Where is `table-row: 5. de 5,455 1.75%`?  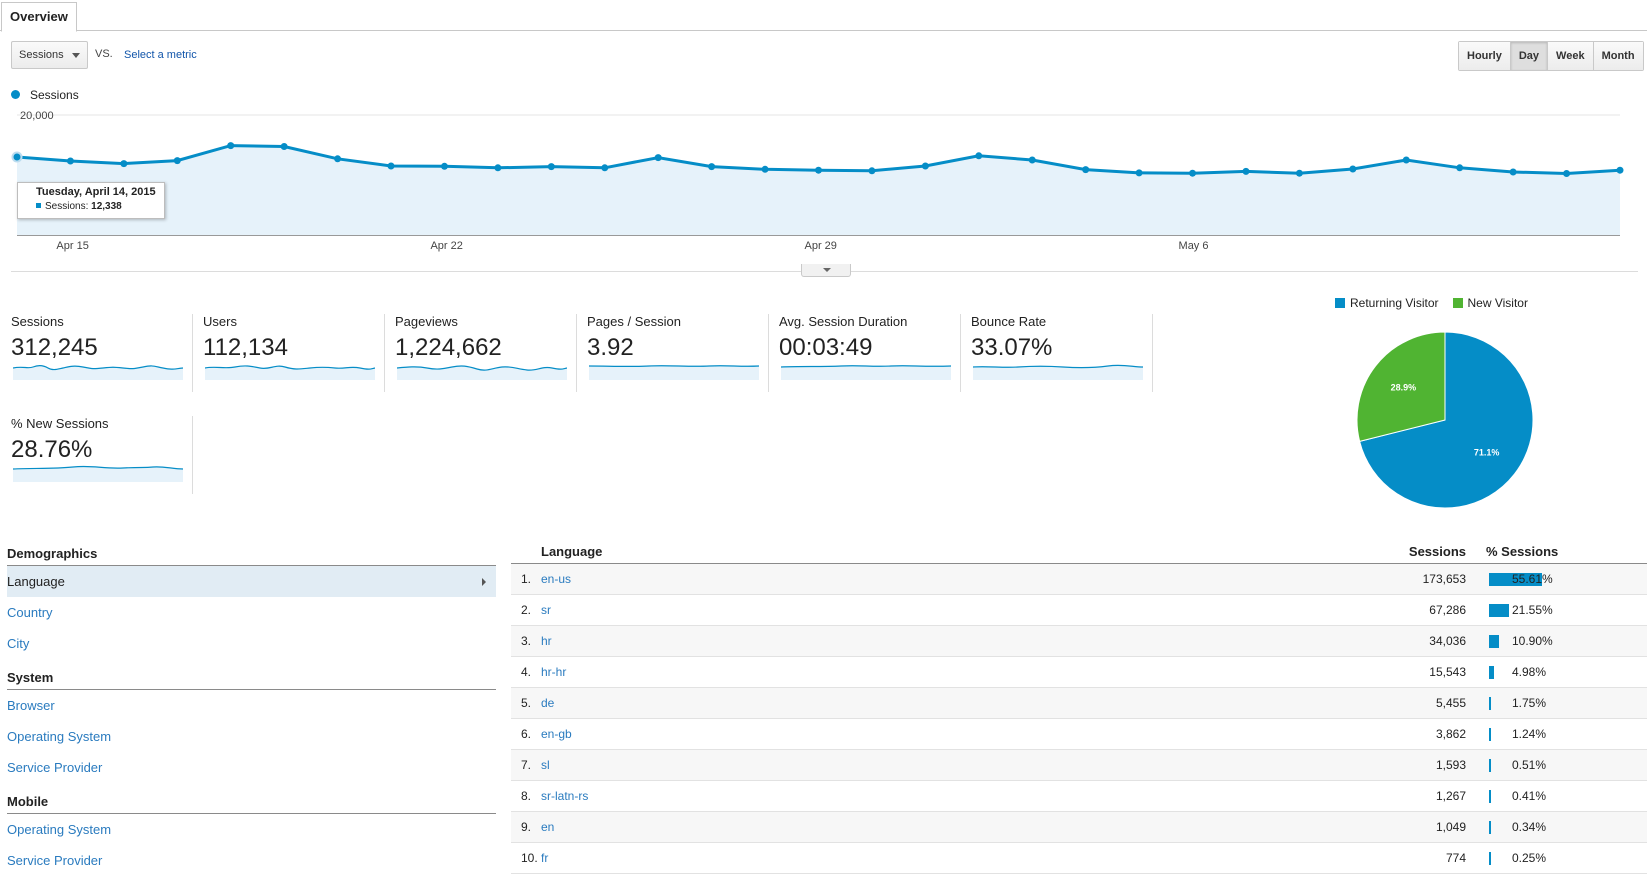
table-row: 5. de 5,455 1.75% is located at coordinates (1079, 703).